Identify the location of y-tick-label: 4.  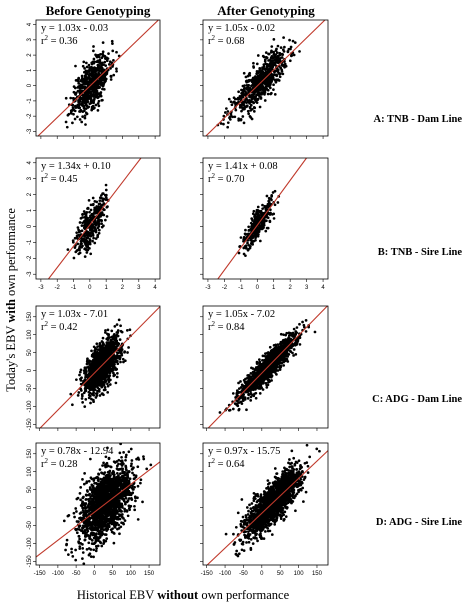
(30, 24).